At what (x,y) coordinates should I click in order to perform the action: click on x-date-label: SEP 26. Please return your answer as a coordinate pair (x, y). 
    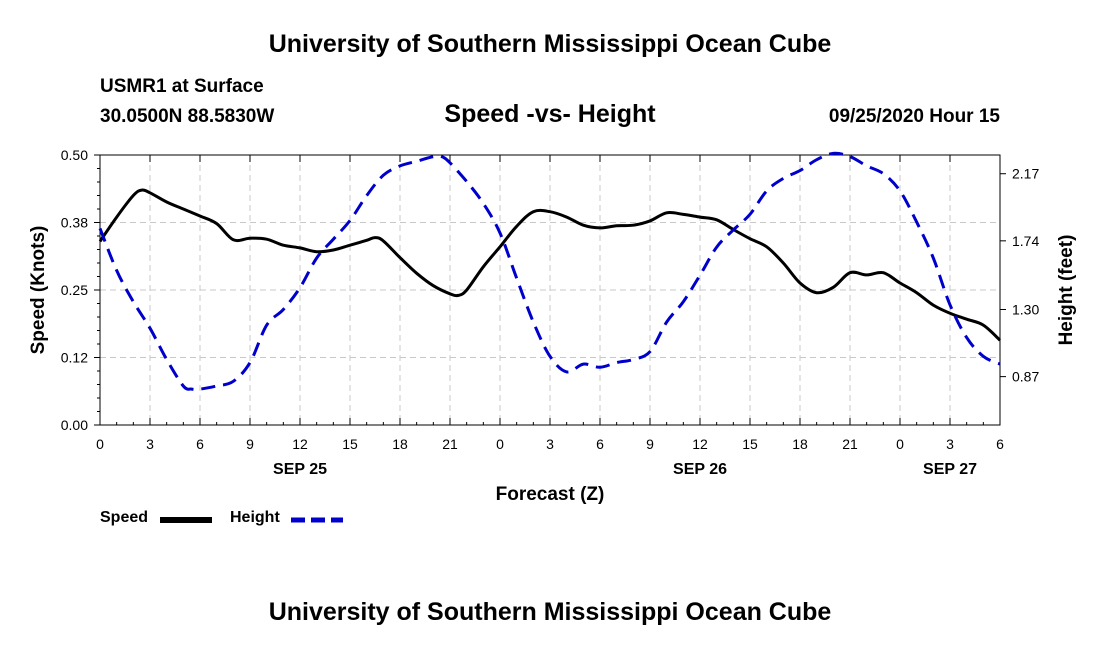
    Looking at the image, I should click on (700, 469).